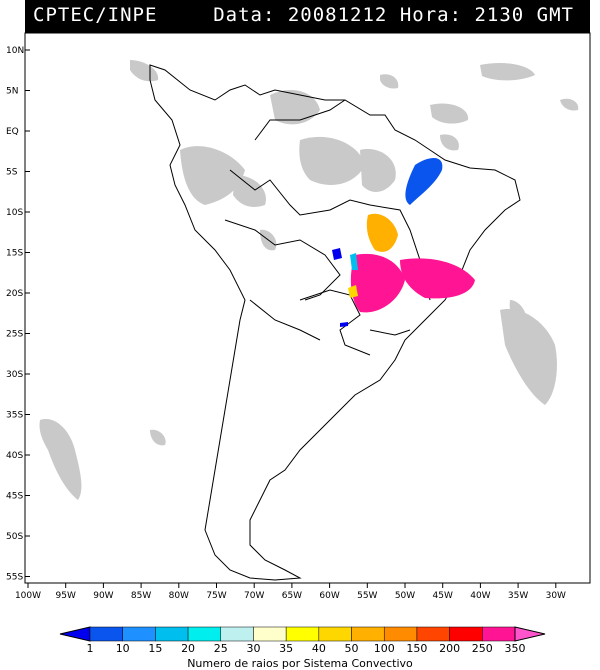  What do you see at coordinates (300, 663) in the screenshot?
I see `legend-title: Numero de raios por Sistema Convectivo` at bounding box center [300, 663].